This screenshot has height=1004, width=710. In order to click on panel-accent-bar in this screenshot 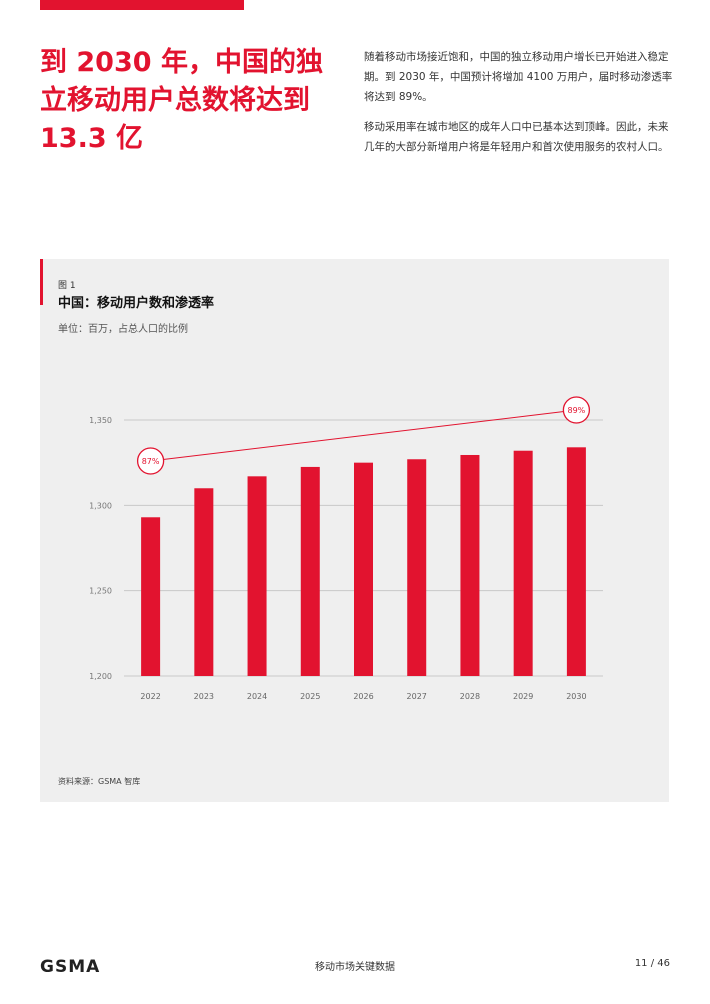, I will do `click(41, 282)`.